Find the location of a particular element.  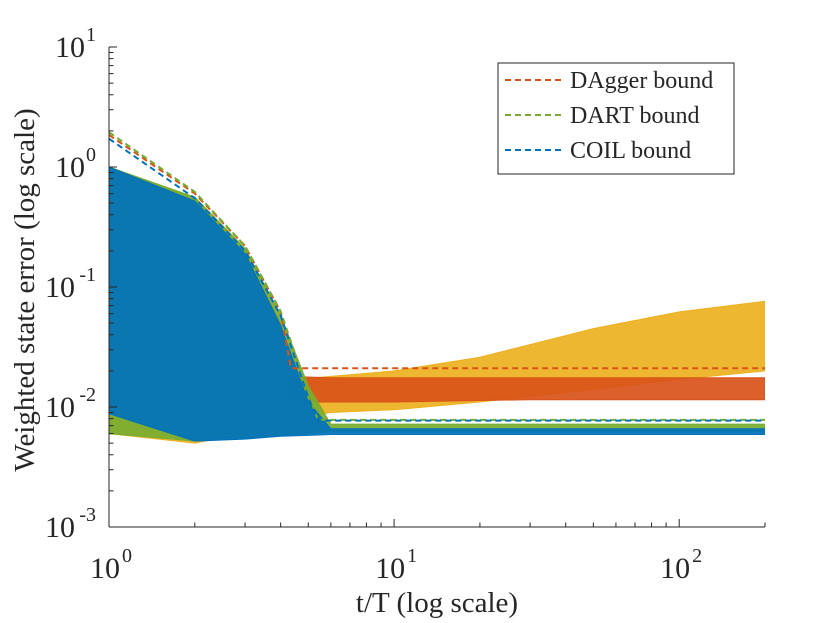

x-tick-labels: 10 0 10 1 10 2 is located at coordinates (396, 565).